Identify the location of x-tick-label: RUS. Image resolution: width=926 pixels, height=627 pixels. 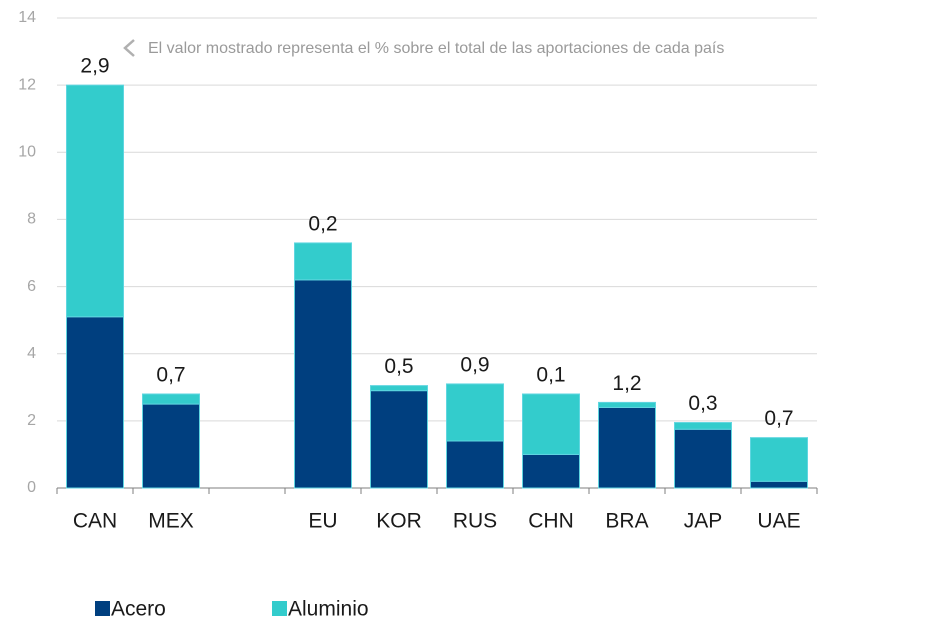
(475, 521).